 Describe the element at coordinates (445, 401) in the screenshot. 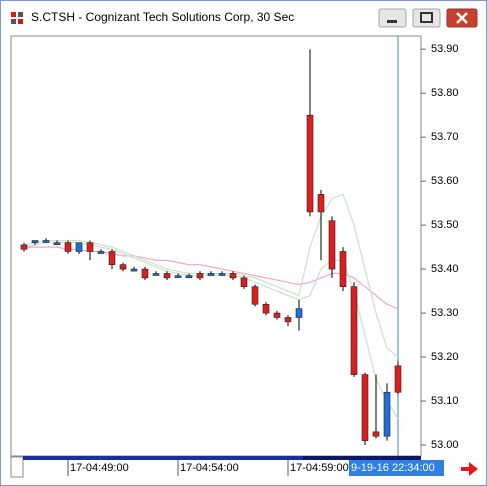

I see `y-tick-label: 53.10` at that location.